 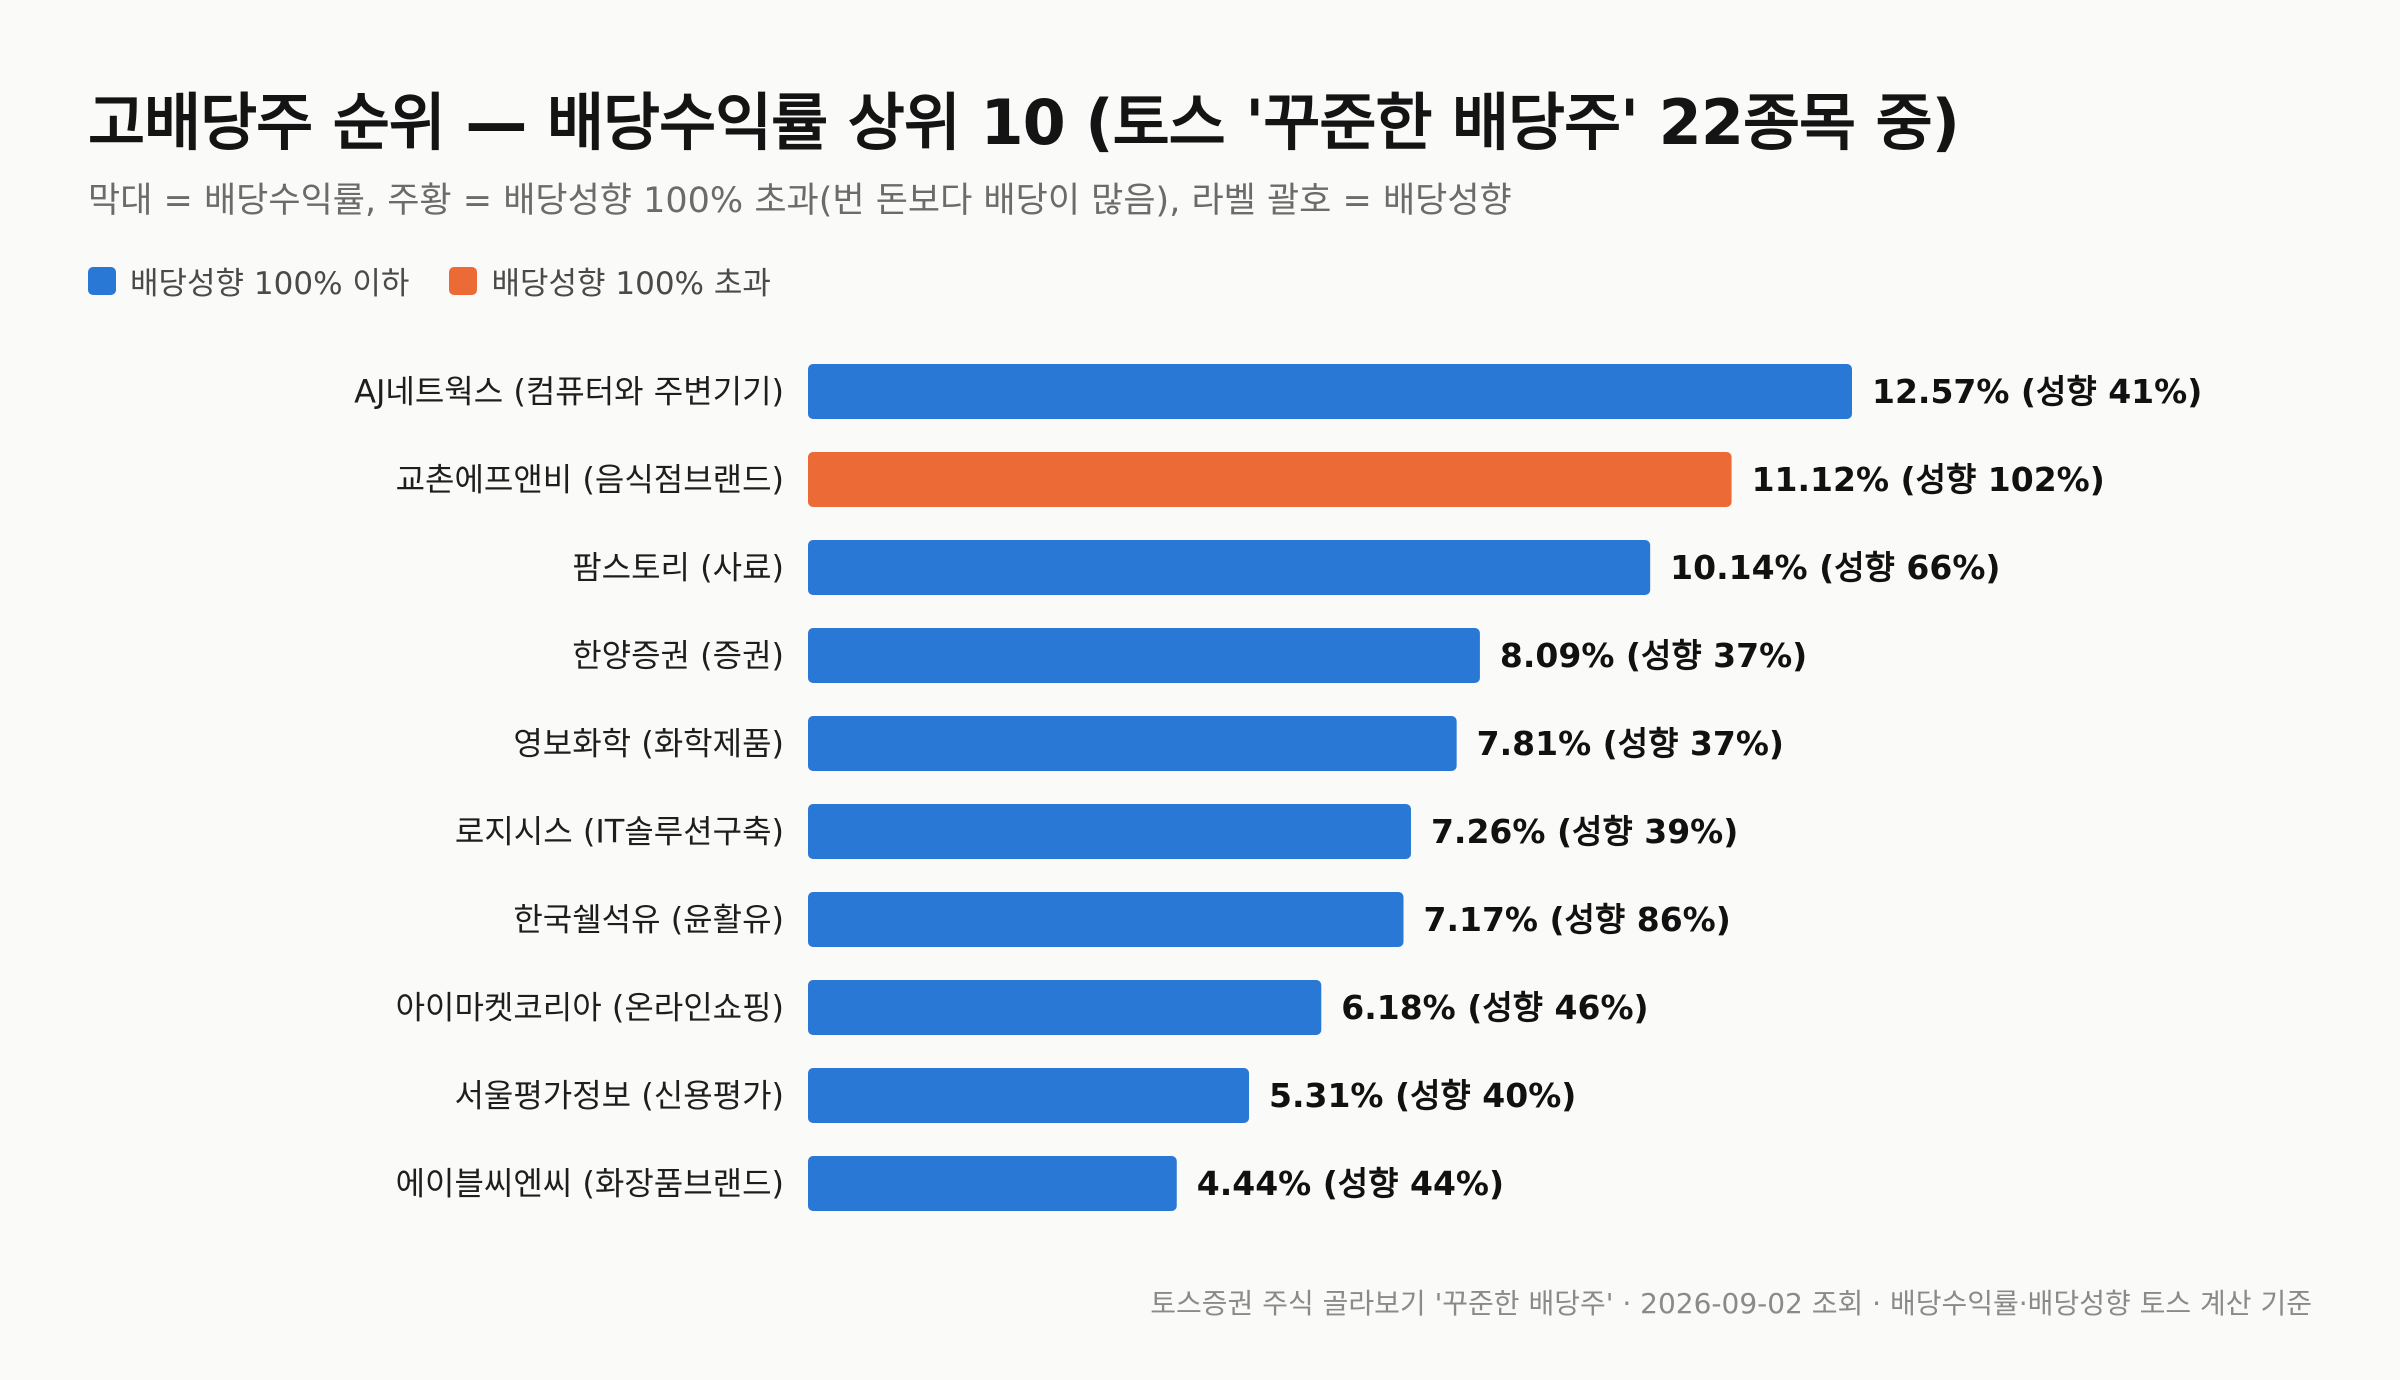 What do you see at coordinates (590, 1008) in the screenshot?
I see `category-label-8: 아이마켓코리아 (온라인쇼핑)` at bounding box center [590, 1008].